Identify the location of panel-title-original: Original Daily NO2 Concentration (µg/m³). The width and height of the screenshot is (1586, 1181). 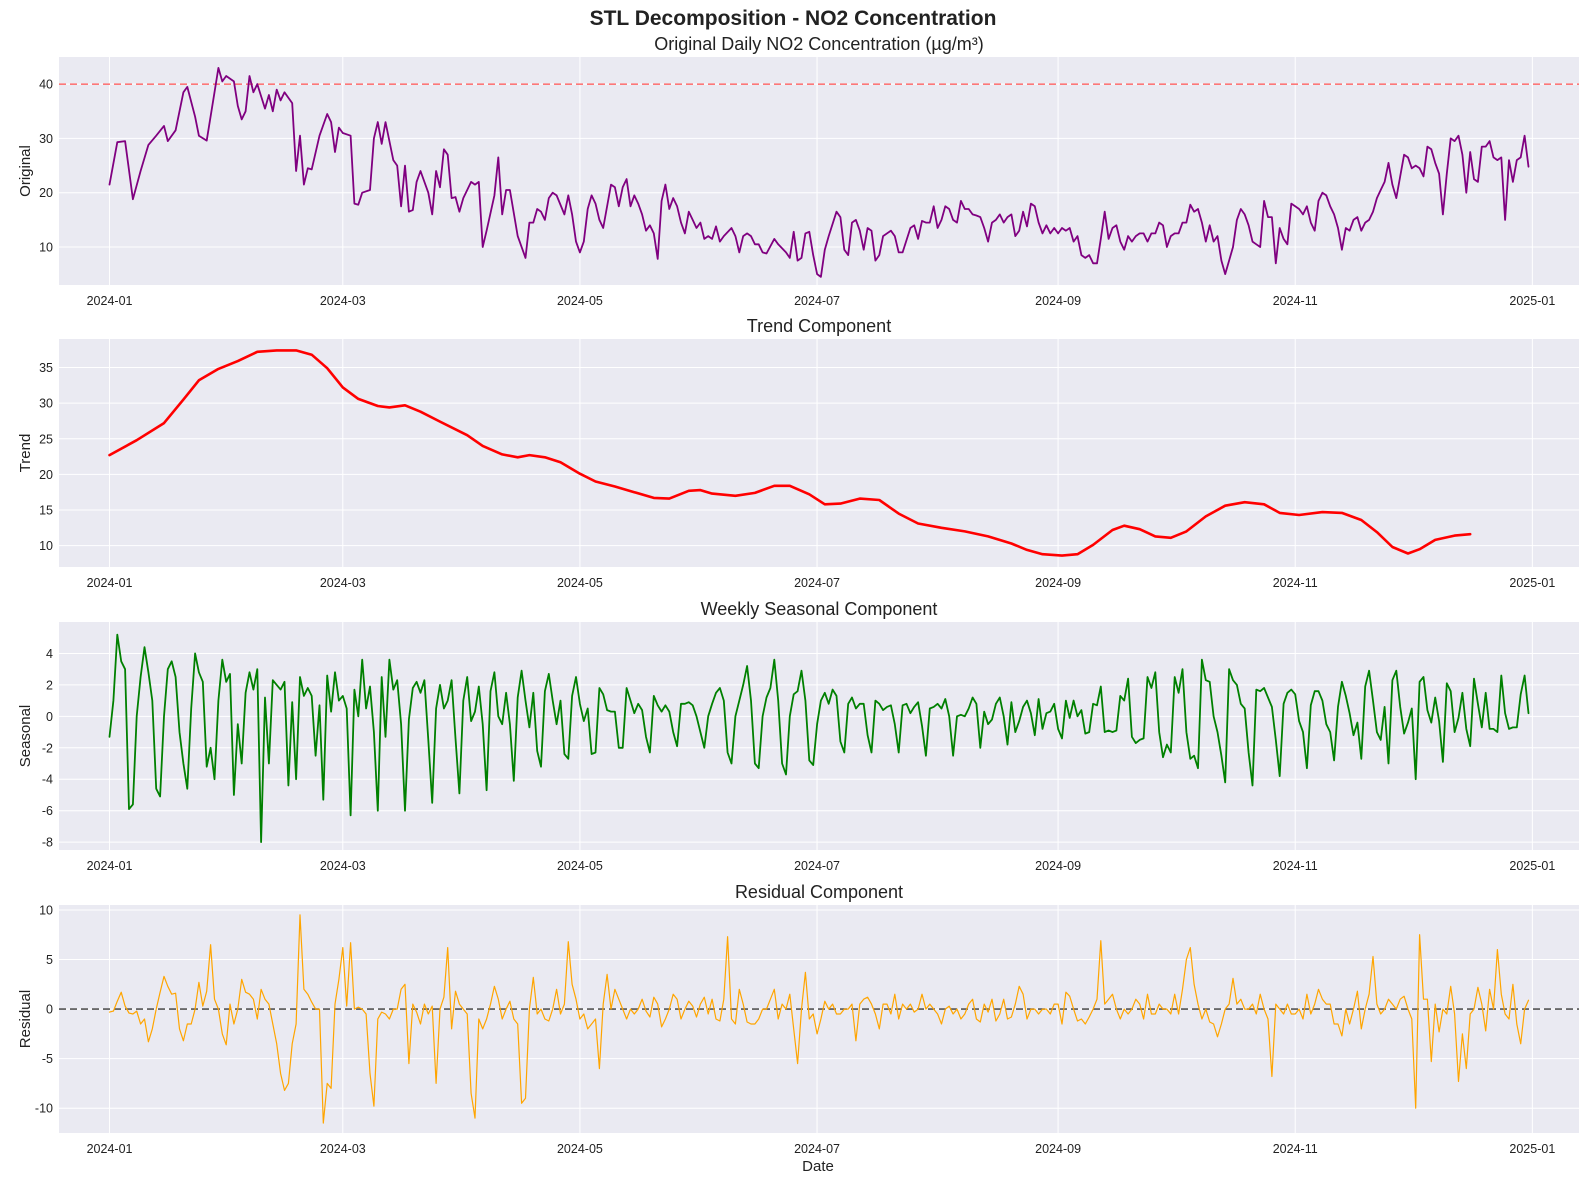
(818, 44).